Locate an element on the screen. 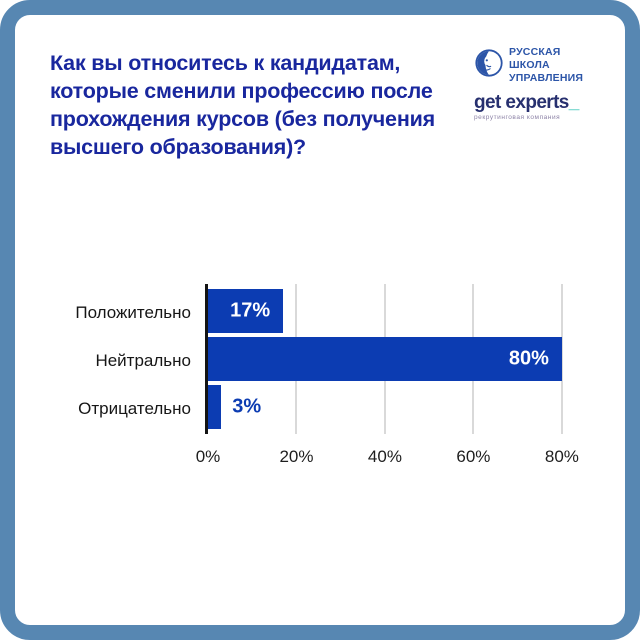  bar-neutral is located at coordinates (385, 359).